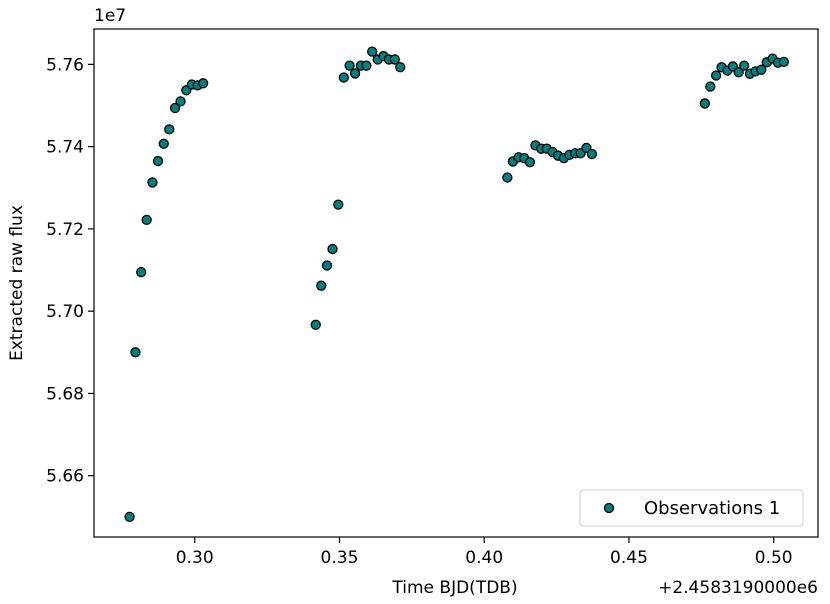 The width and height of the screenshot is (830, 604). Describe the element at coordinates (65, 230) in the screenshot. I see `y-tick-label: 5.72` at that location.